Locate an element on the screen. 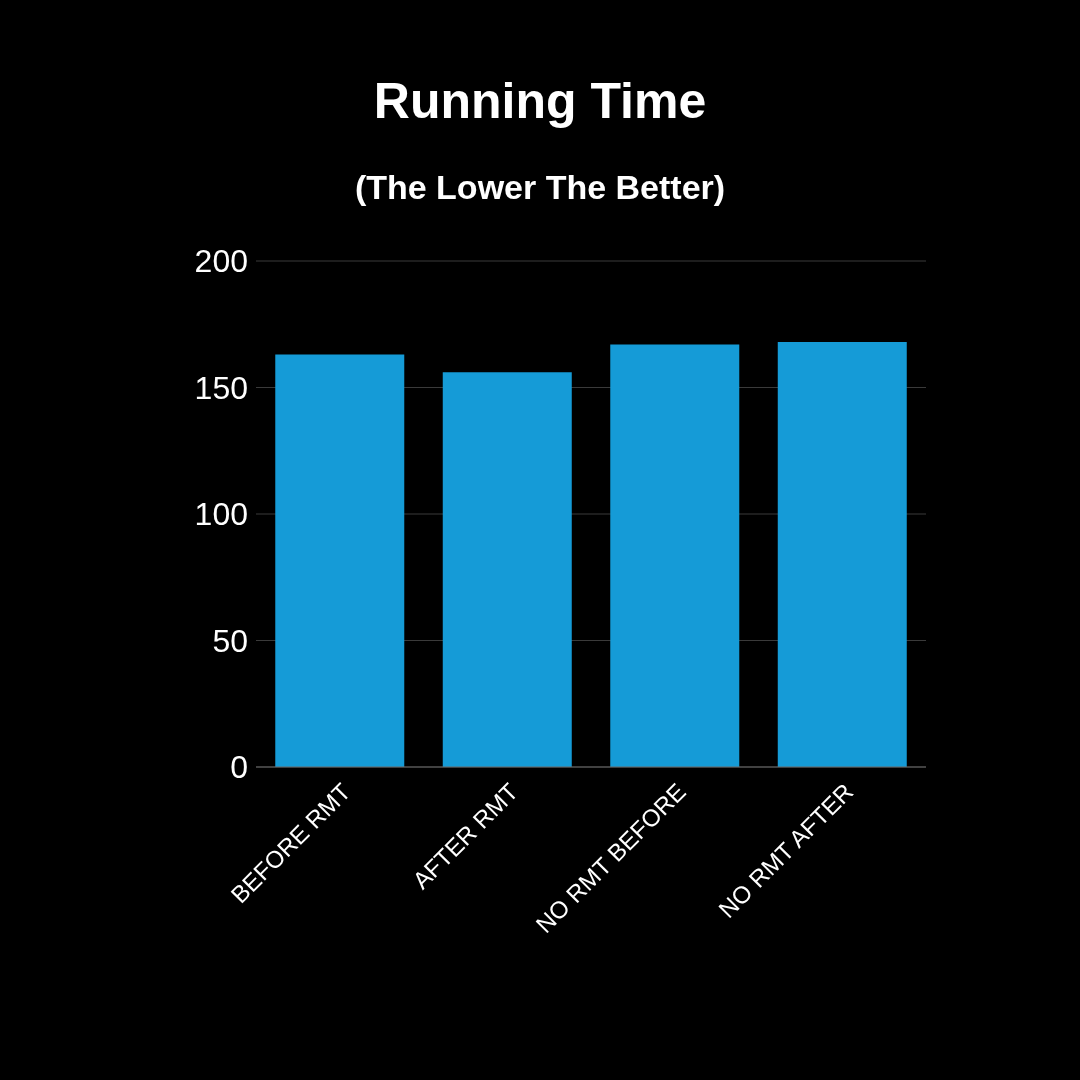  y-tick-label: 0 is located at coordinates (239, 767).